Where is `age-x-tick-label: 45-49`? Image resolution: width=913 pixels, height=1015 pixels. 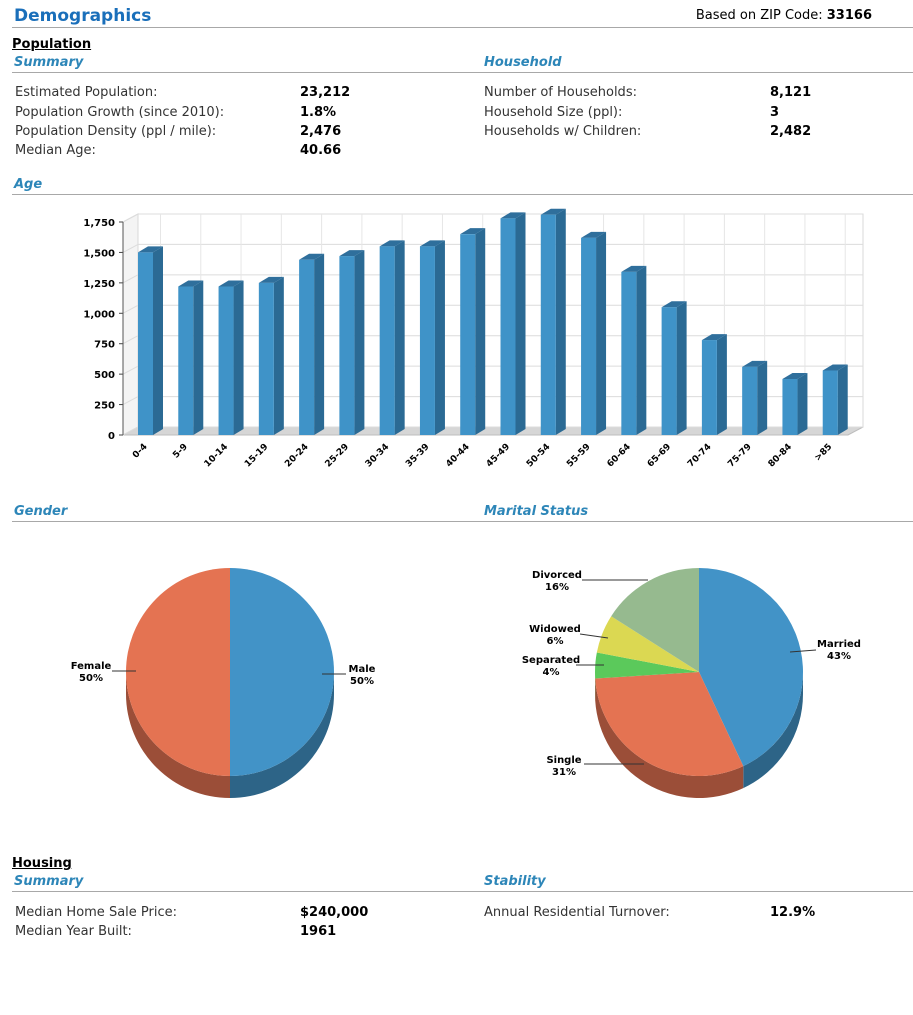 age-x-tick-label: 45-49 is located at coordinates (498, 455).